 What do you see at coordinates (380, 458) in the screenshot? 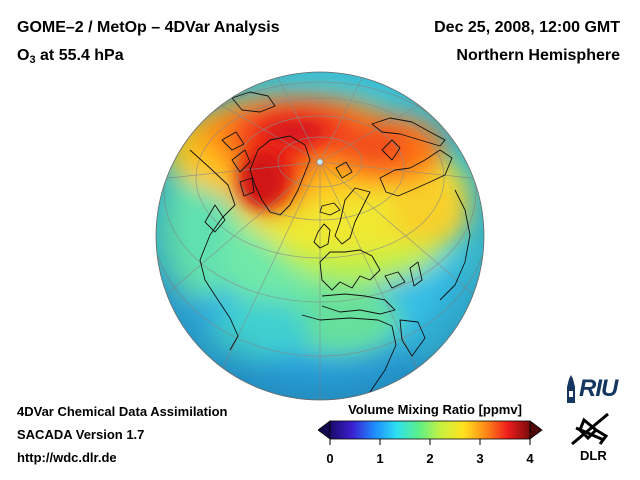
I see `colorbar-tick-label: 1` at bounding box center [380, 458].